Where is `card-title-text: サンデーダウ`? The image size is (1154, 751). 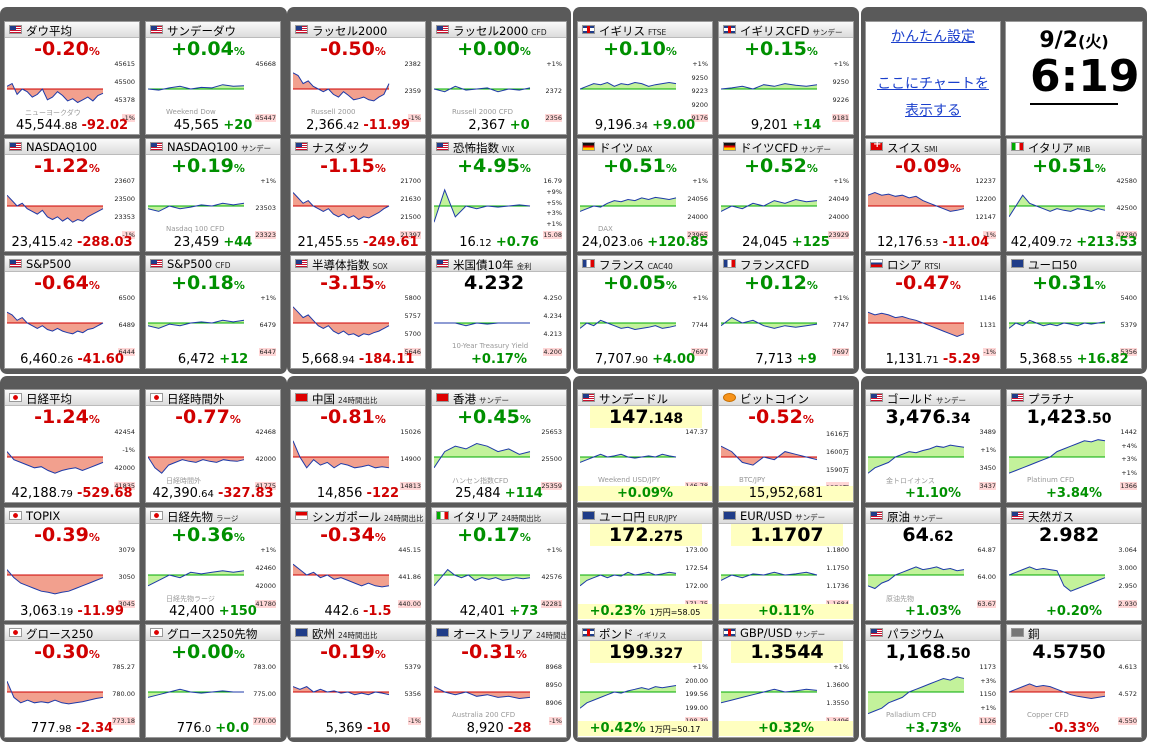
card-title-text: サンデーダウ is located at coordinates (201, 31).